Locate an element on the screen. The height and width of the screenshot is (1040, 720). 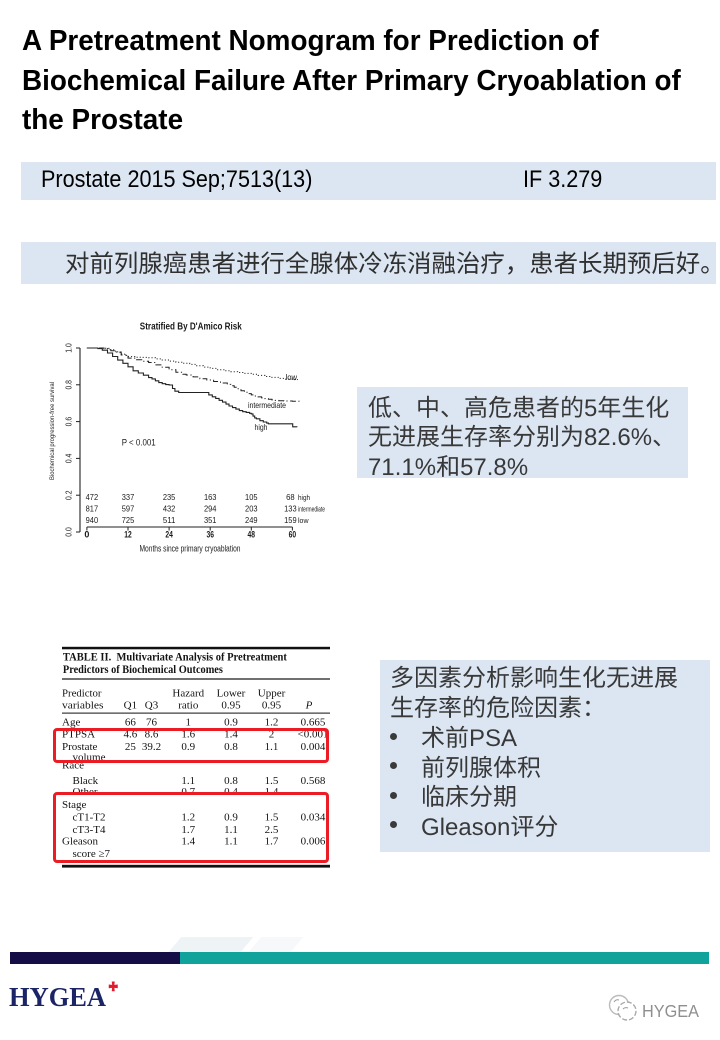
svg-text: HYGEA is located at coordinates (670, 1011).